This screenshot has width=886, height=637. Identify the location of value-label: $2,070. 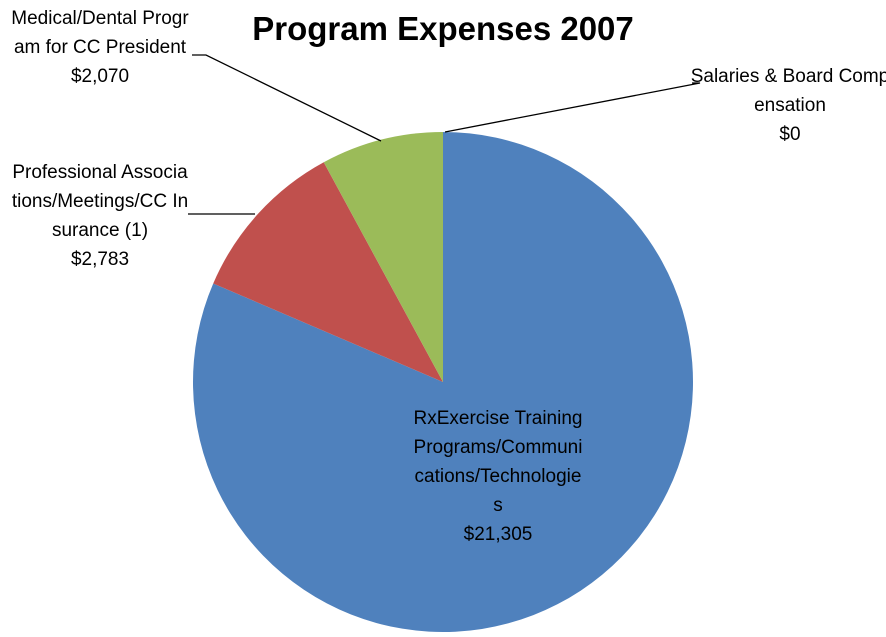
(100, 76).